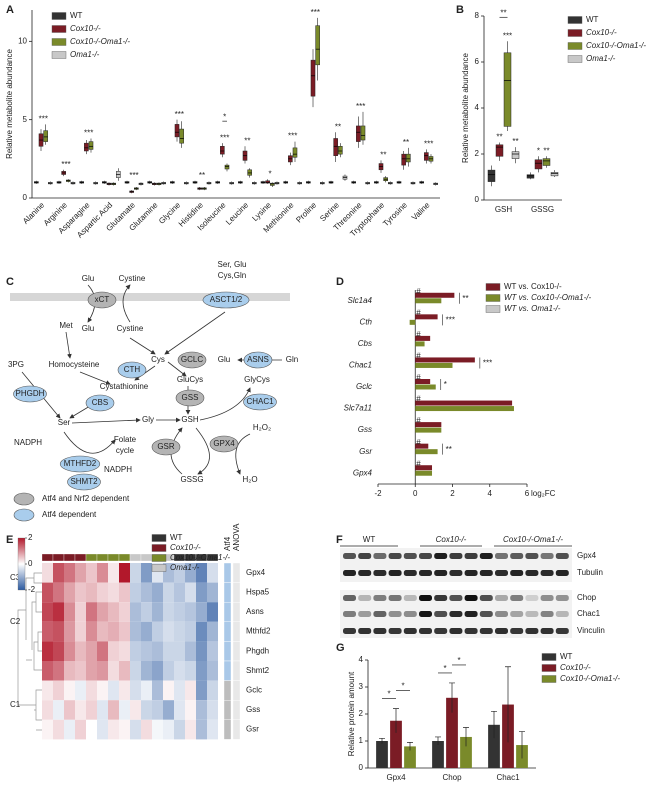 The image size is (652, 792). Describe the element at coordinates (130, 328) in the screenshot. I see `diagram-label: Cystine` at that location.